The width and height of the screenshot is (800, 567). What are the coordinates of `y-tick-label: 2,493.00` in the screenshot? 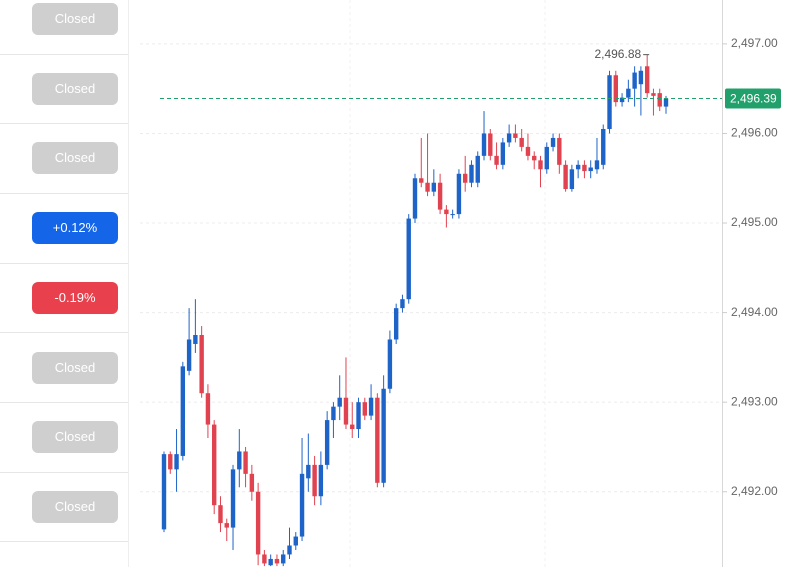 It's located at (754, 401).